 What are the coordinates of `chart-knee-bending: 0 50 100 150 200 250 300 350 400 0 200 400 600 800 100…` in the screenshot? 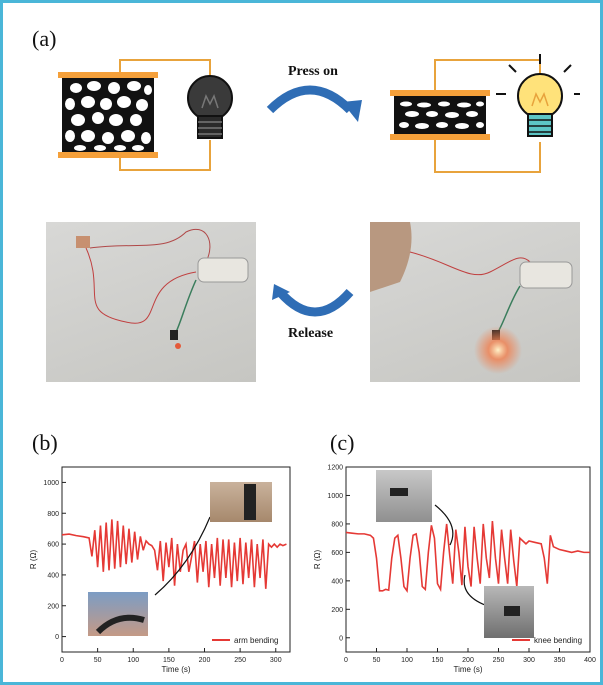 It's located at (454, 570).